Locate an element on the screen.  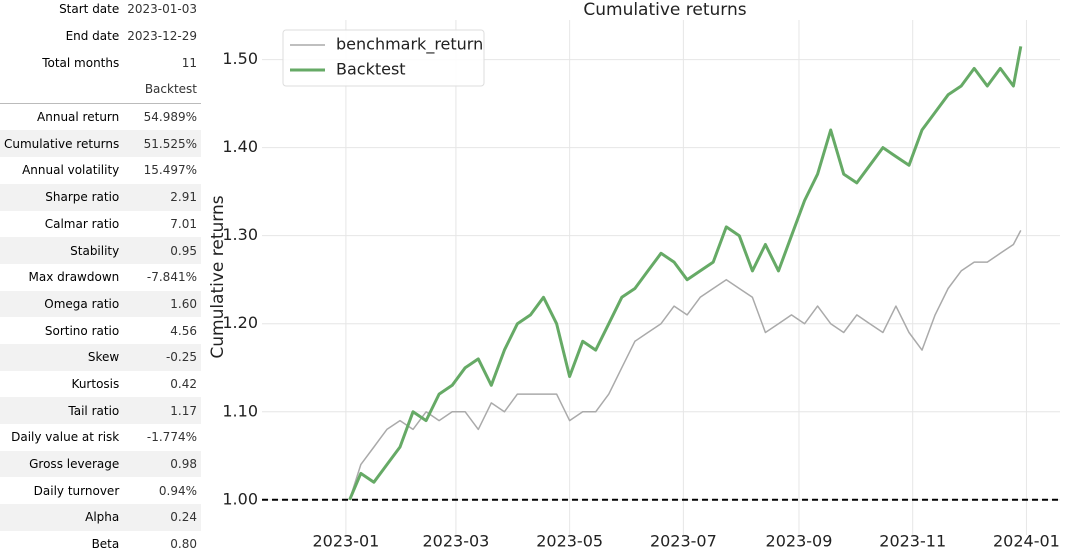
stat-value: -1.774% is located at coordinates (171, 437).